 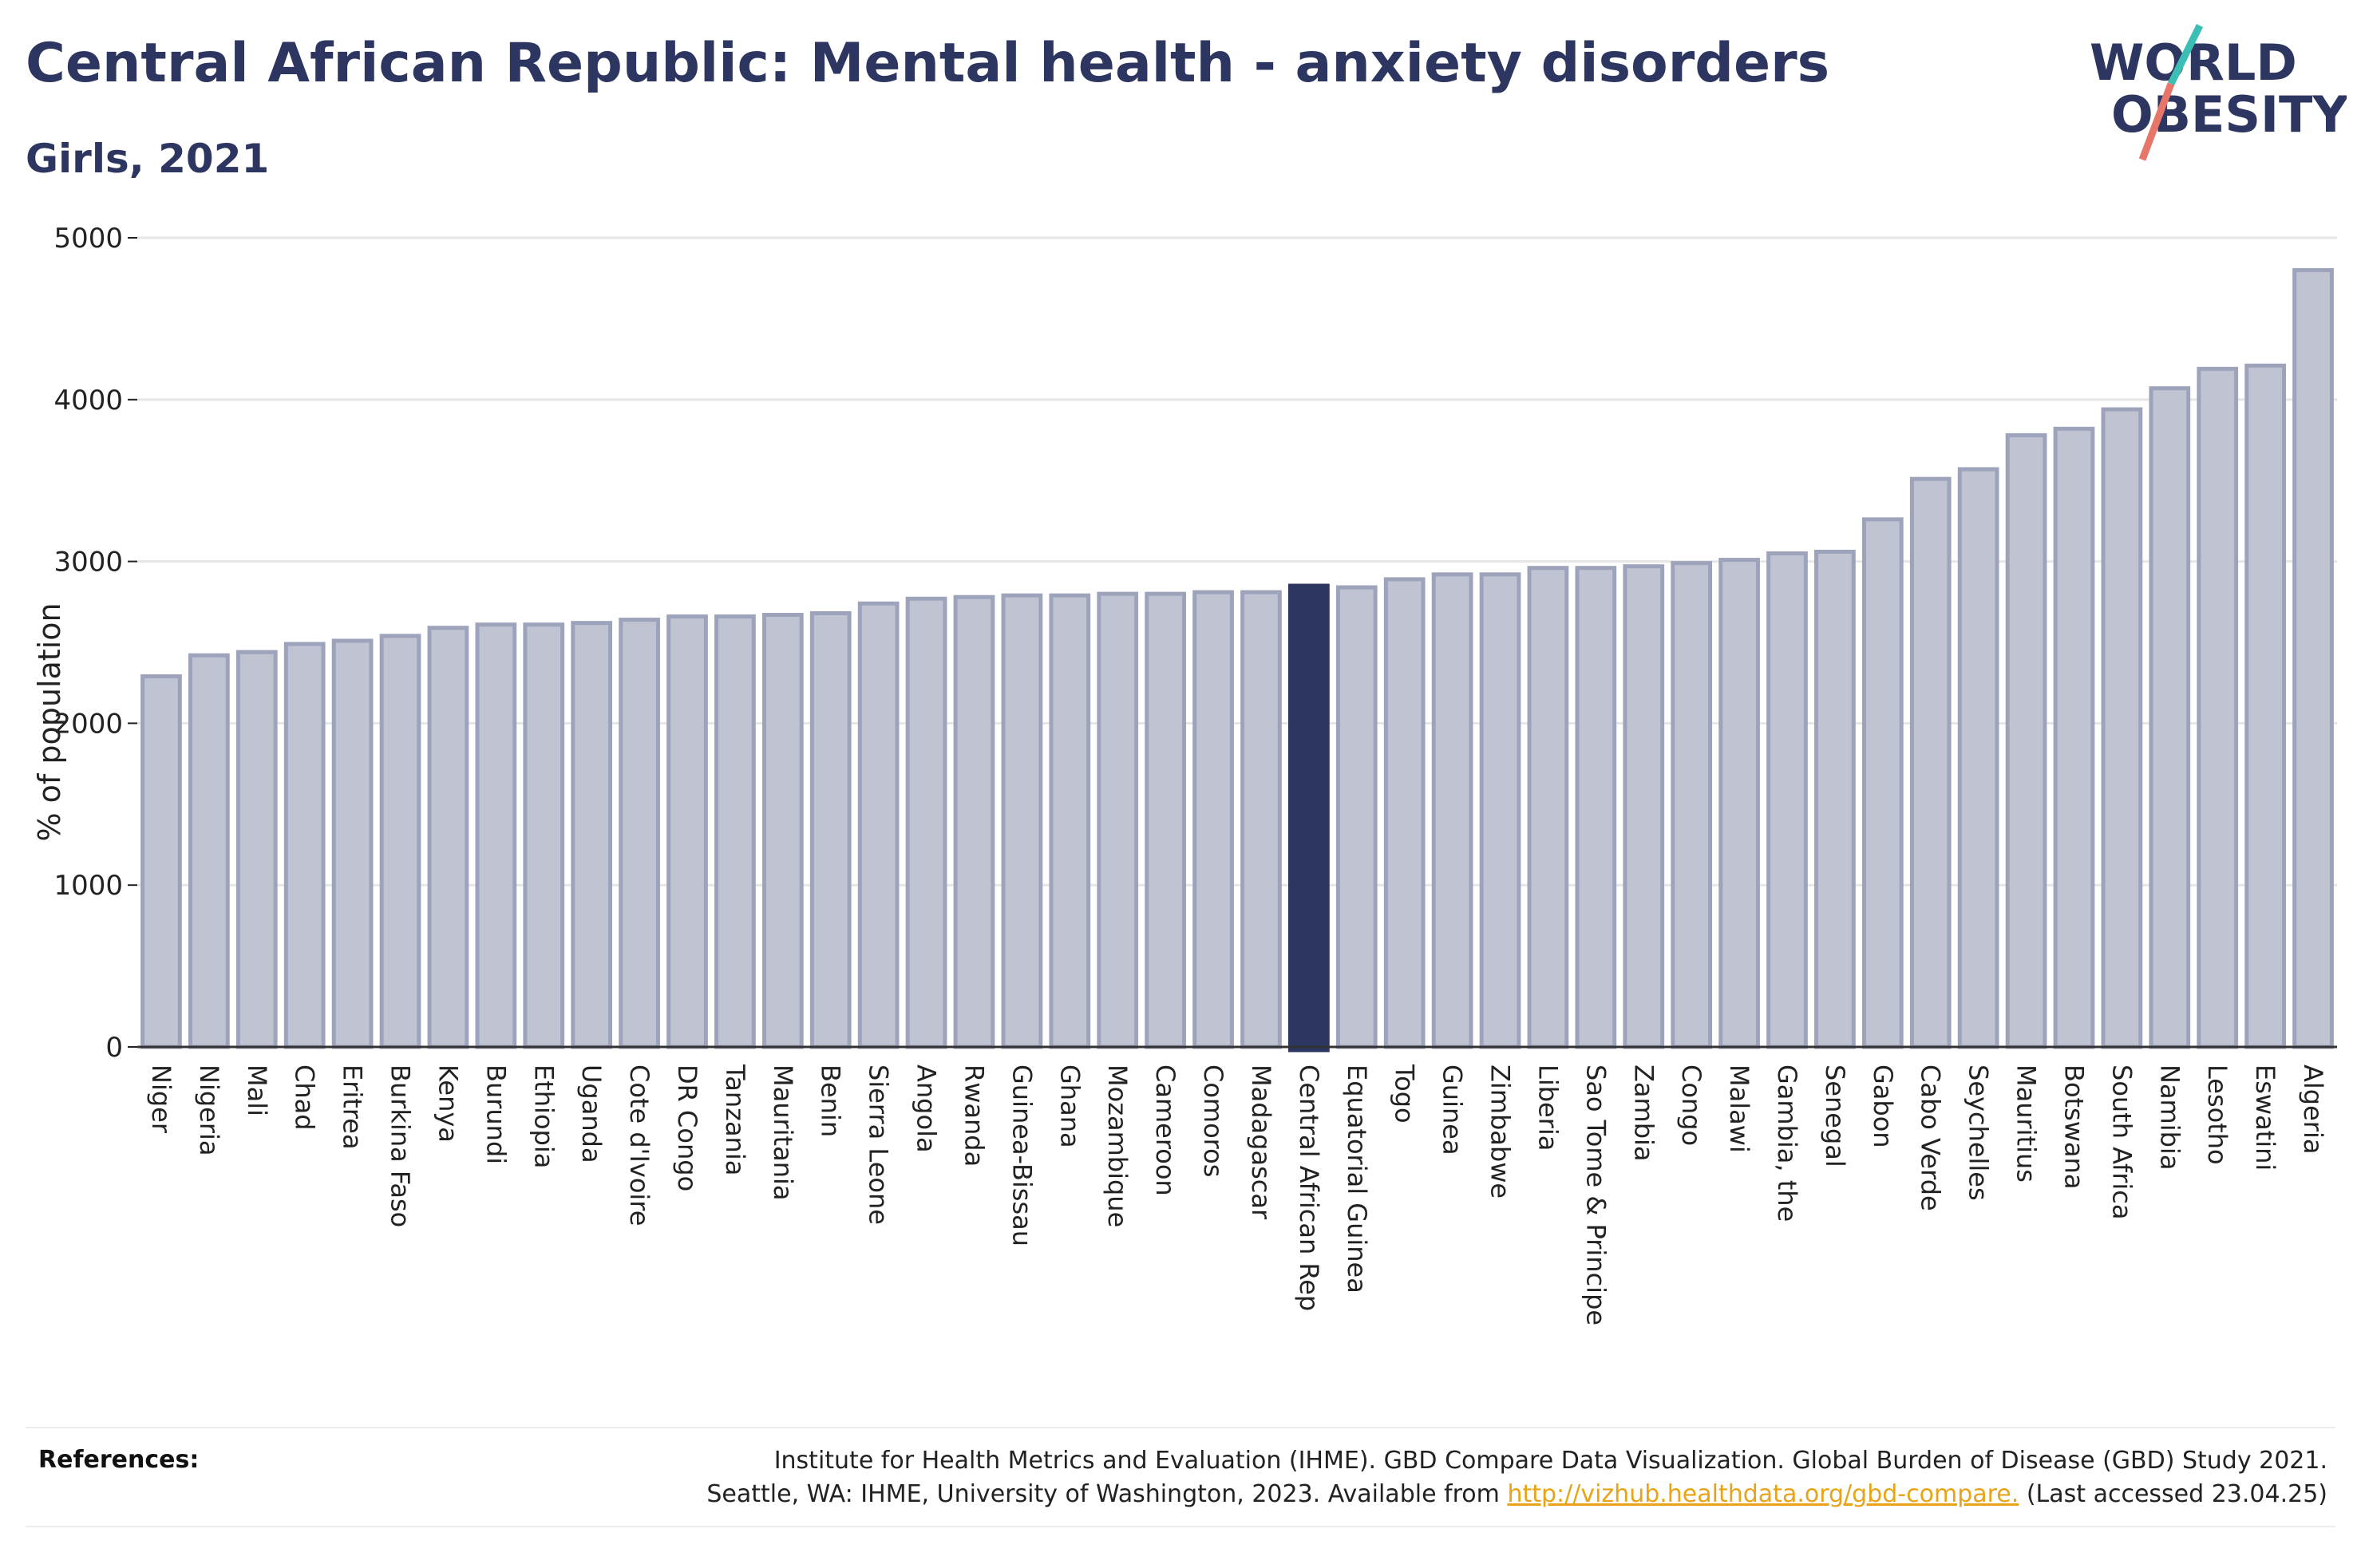 I want to click on bar-togo, so click(x=1404, y=813).